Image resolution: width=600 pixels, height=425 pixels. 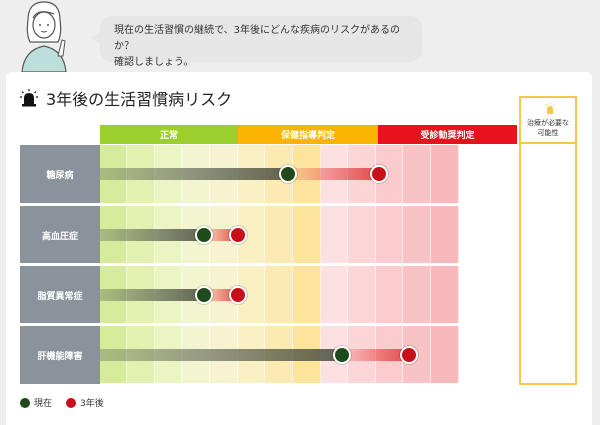 What do you see at coordinates (60, 295) in the screenshot?
I see `risk-row-label: 脂質異常症` at bounding box center [60, 295].